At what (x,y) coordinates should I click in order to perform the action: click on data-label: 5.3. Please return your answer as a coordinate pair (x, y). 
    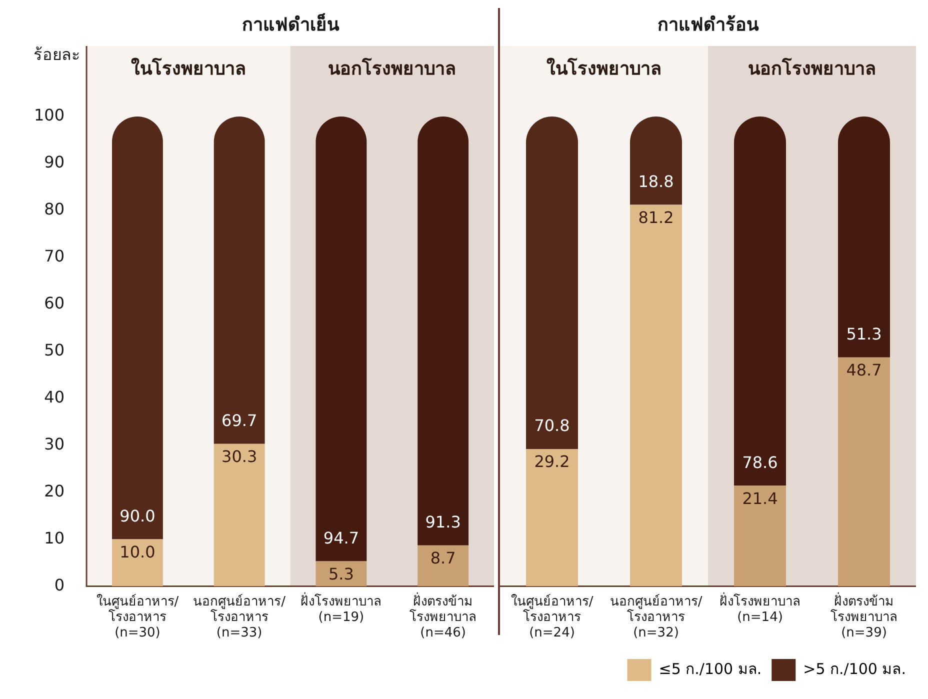
    Looking at the image, I should click on (341, 574).